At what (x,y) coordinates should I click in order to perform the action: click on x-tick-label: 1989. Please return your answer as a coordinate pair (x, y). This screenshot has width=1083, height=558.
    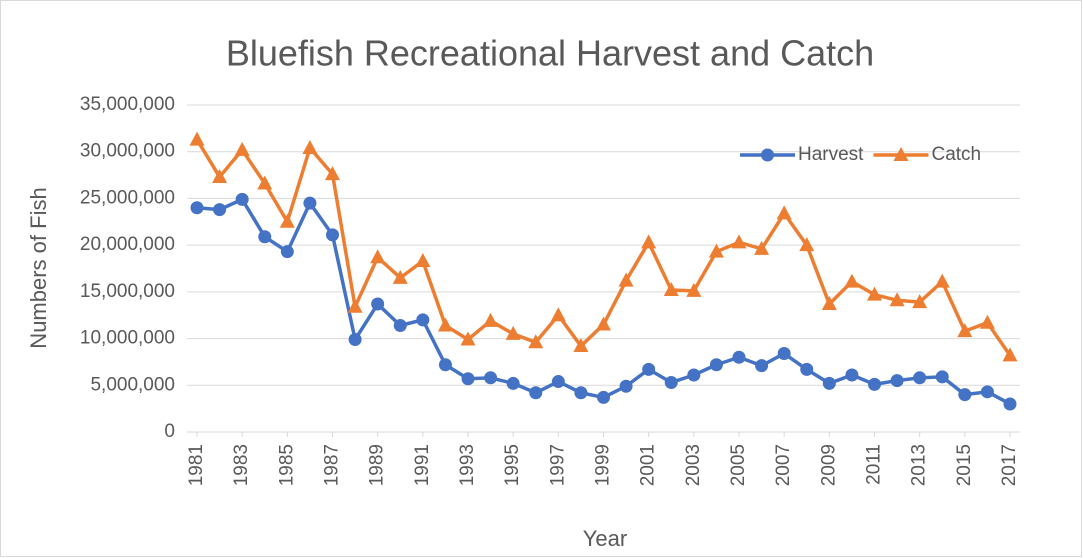
    Looking at the image, I should click on (377, 465).